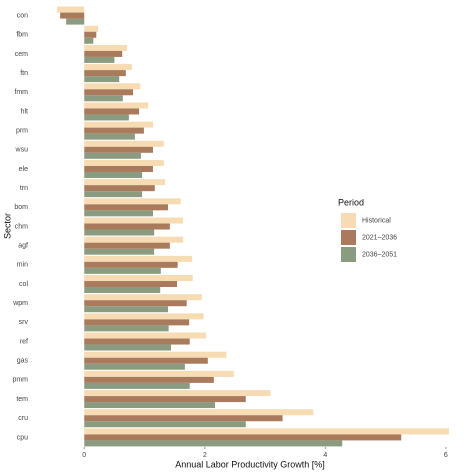 Image resolution: width=474 pixels, height=474 pixels. I want to click on y-tick-label: srv, so click(24, 322).